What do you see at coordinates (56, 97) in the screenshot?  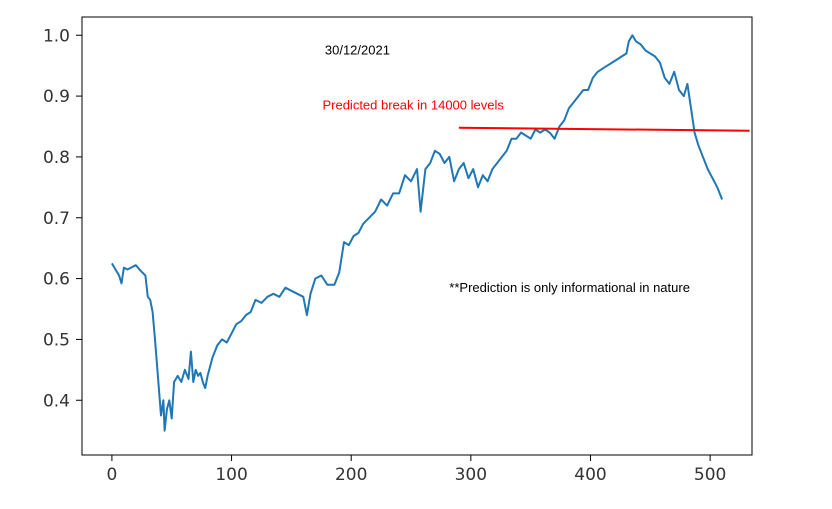 I see `y-tick-label: 0.9` at bounding box center [56, 97].